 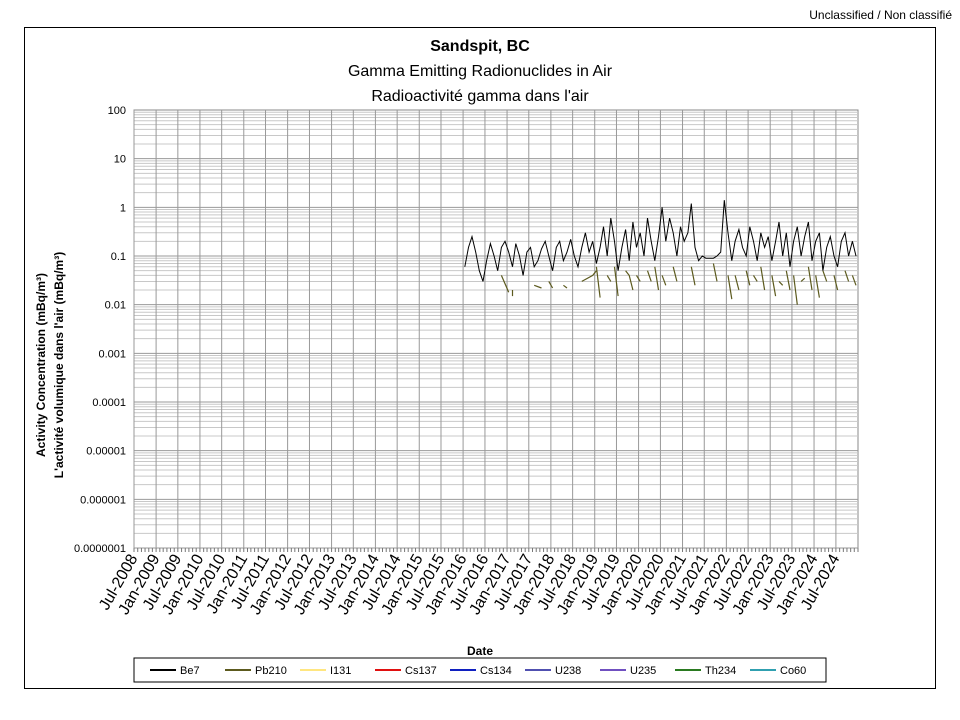 What do you see at coordinates (271, 671) in the screenshot?
I see `legend-label-pb210: Pb210` at bounding box center [271, 671].